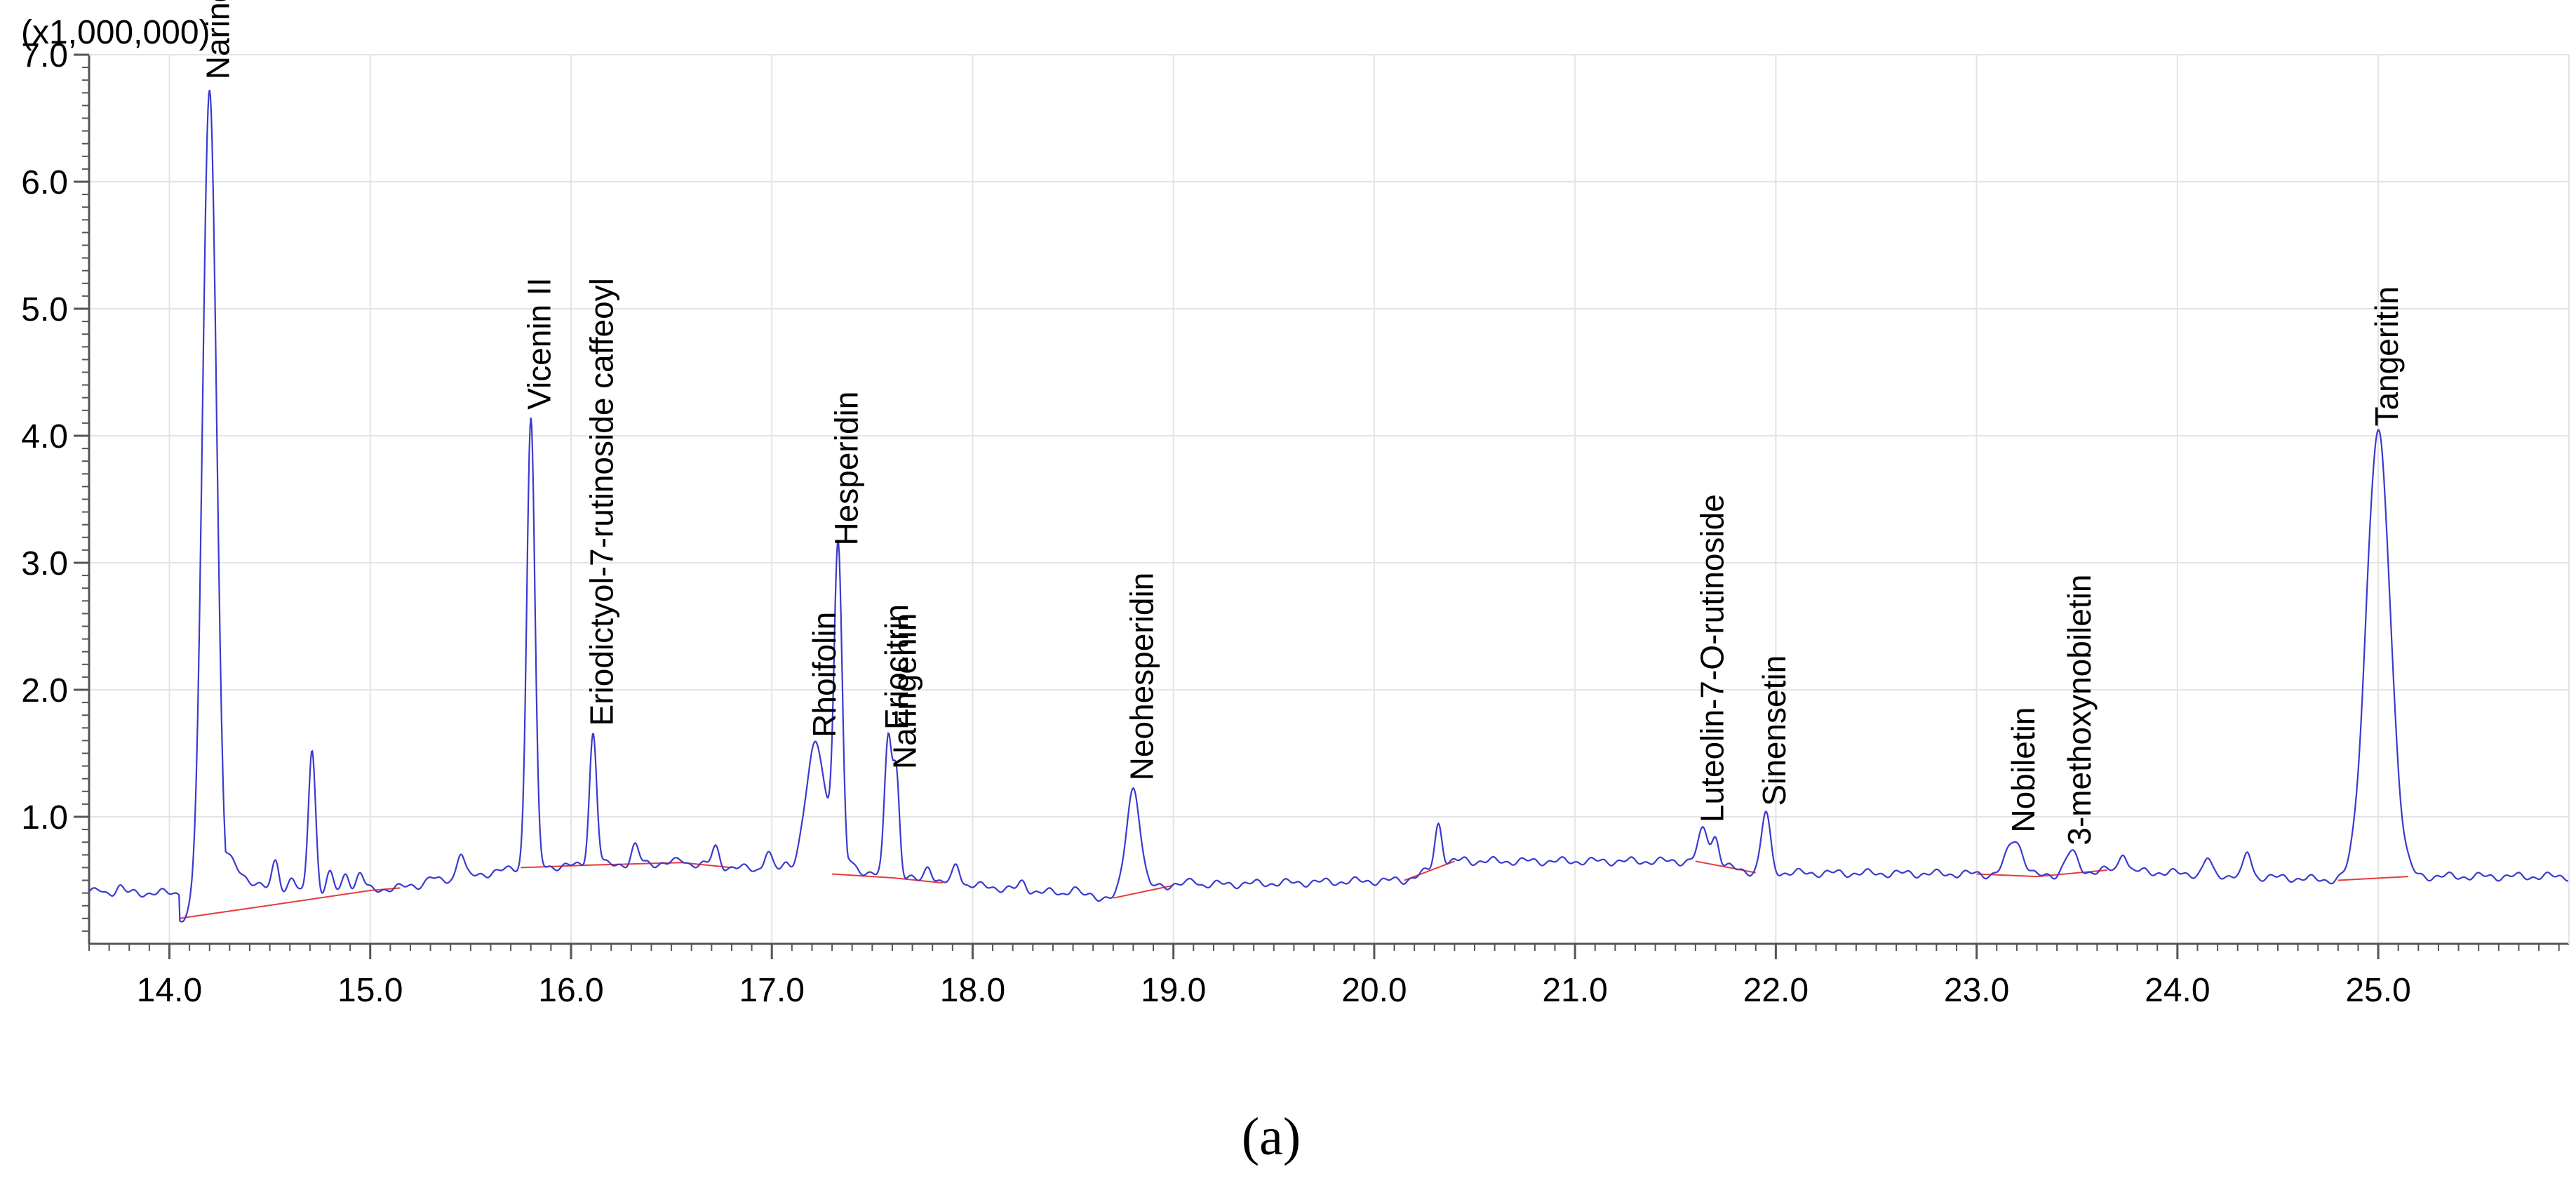  What do you see at coordinates (45, 182) in the screenshot?
I see `y-tick-label: 6.0` at bounding box center [45, 182].